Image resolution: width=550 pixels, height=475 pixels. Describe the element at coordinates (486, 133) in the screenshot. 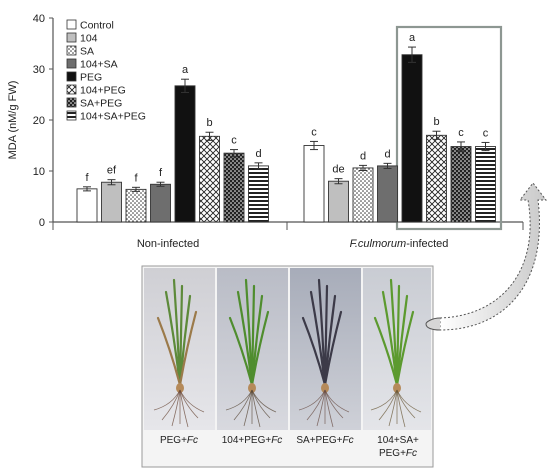

I see `letter-g1-7: c` at that location.